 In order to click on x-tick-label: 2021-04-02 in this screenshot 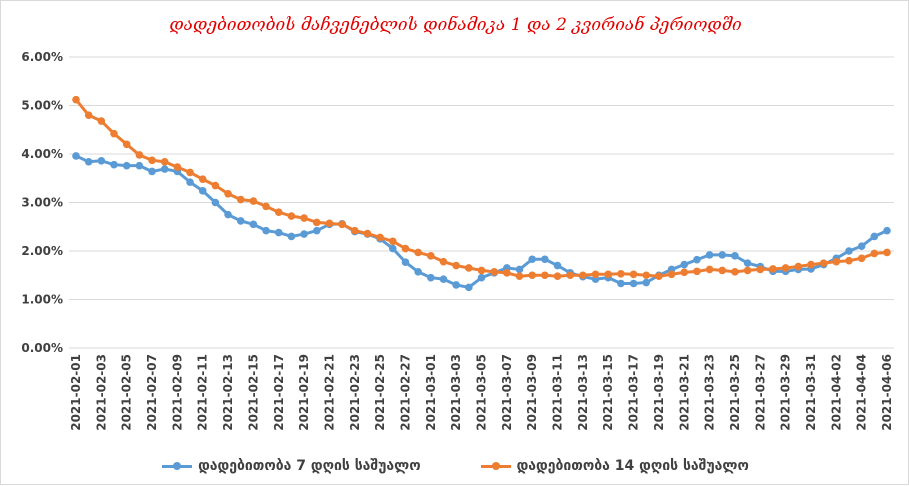, I will do `click(836, 392)`.